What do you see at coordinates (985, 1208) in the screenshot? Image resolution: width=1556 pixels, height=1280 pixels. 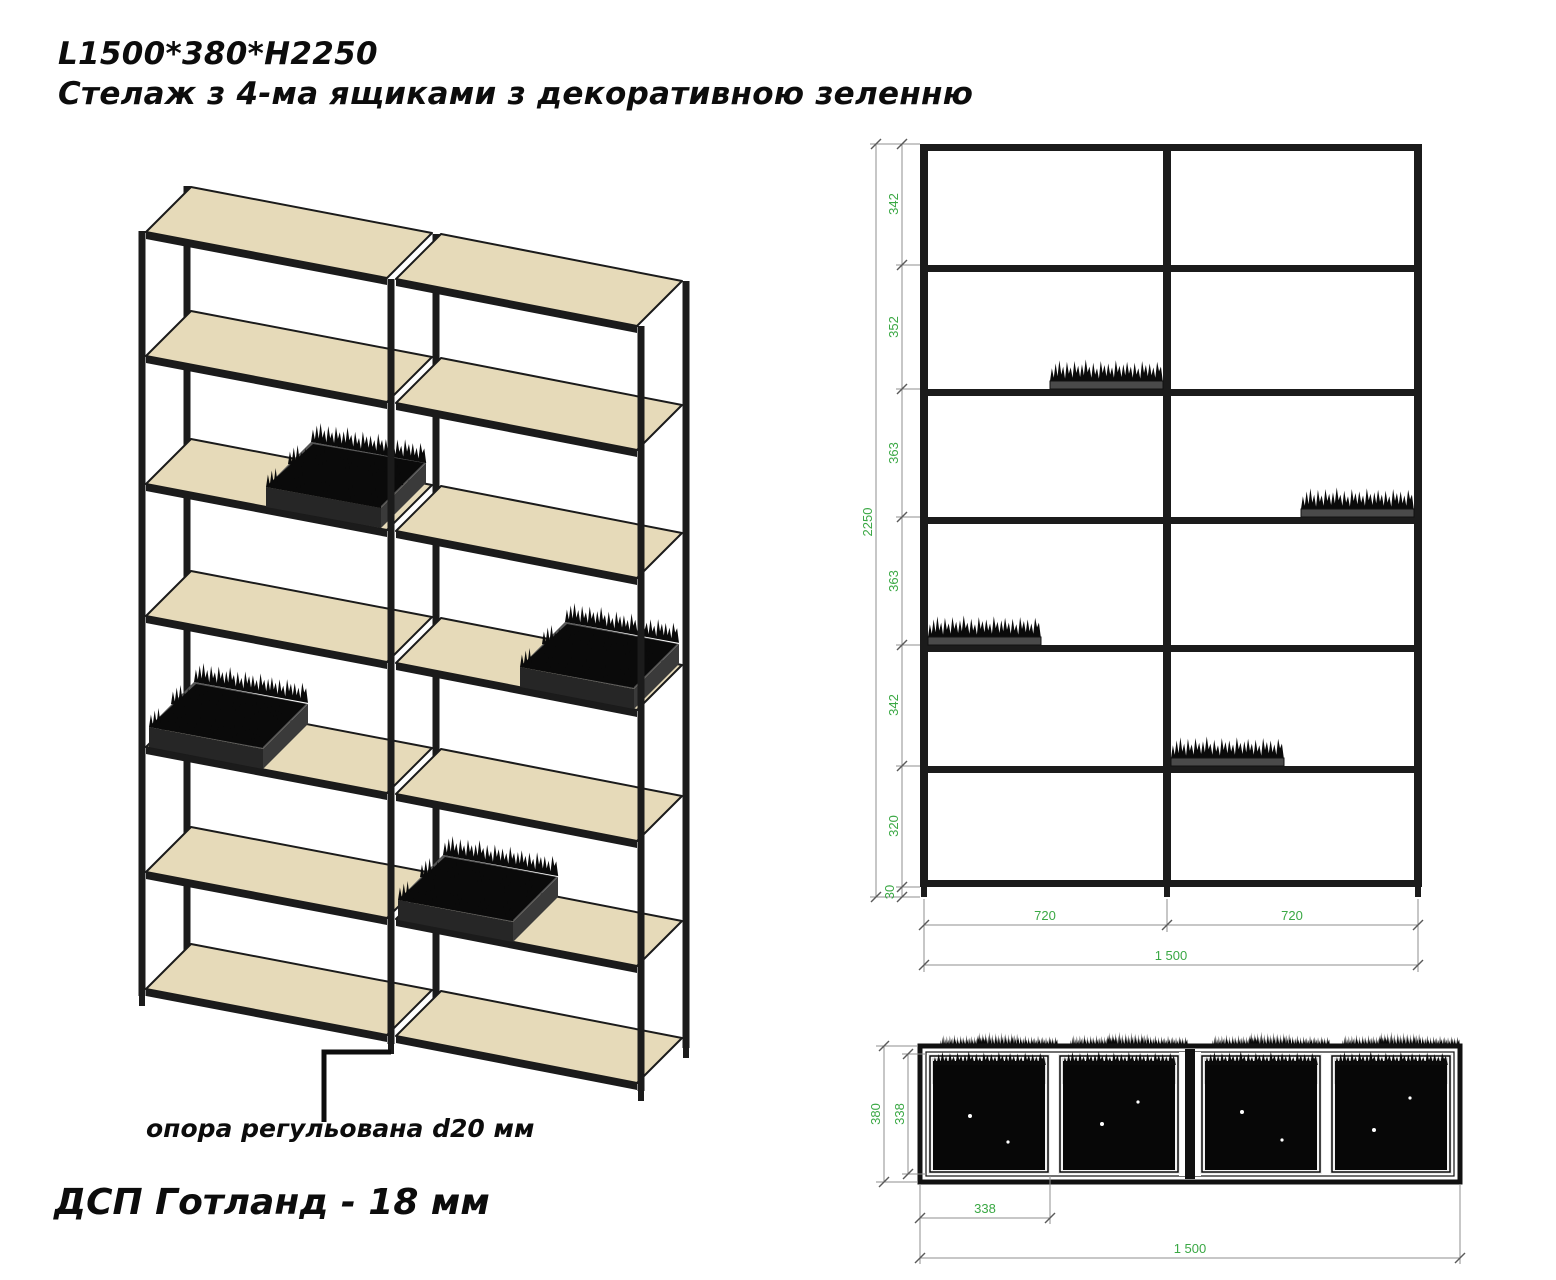 I see `dim-label-box-width: 338` at bounding box center [985, 1208].